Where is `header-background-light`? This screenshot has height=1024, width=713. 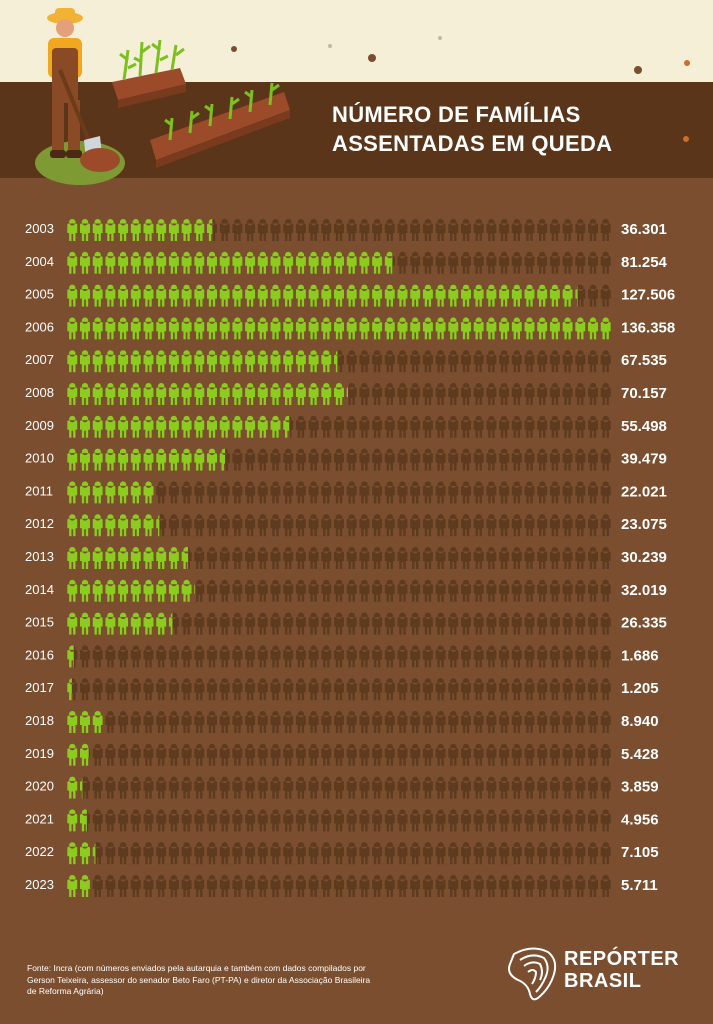
header-background-light is located at coordinates (356, 41).